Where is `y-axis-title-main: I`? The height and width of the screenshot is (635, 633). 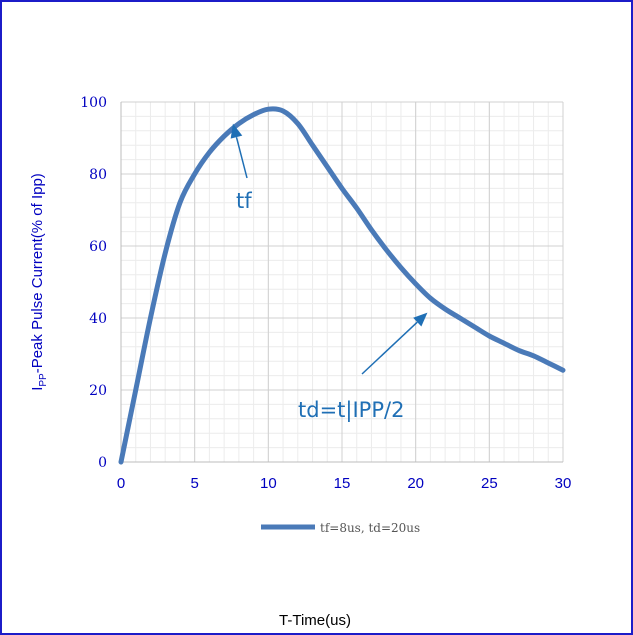
y-axis-title-main: I is located at coordinates (37, 389).